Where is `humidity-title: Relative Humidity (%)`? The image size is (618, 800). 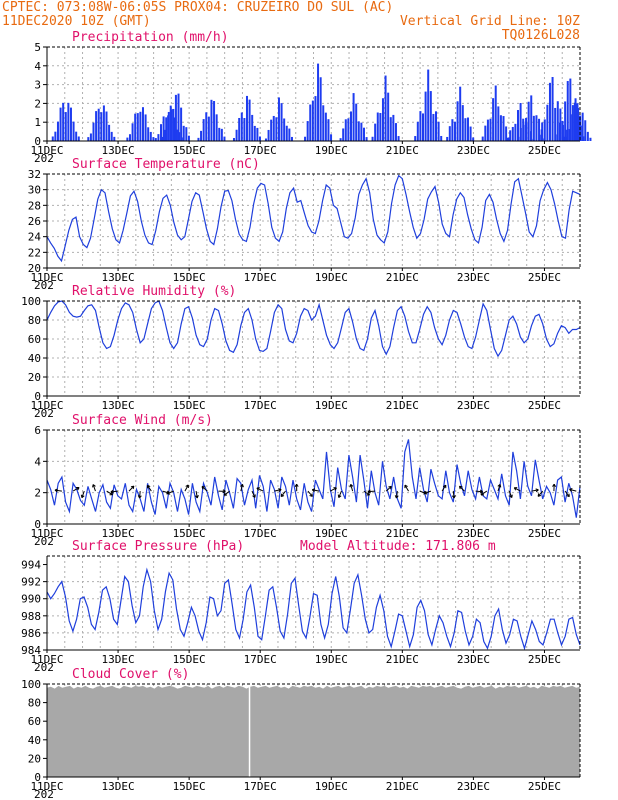
humidity-title: Relative Humidity (%) is located at coordinates (154, 291).